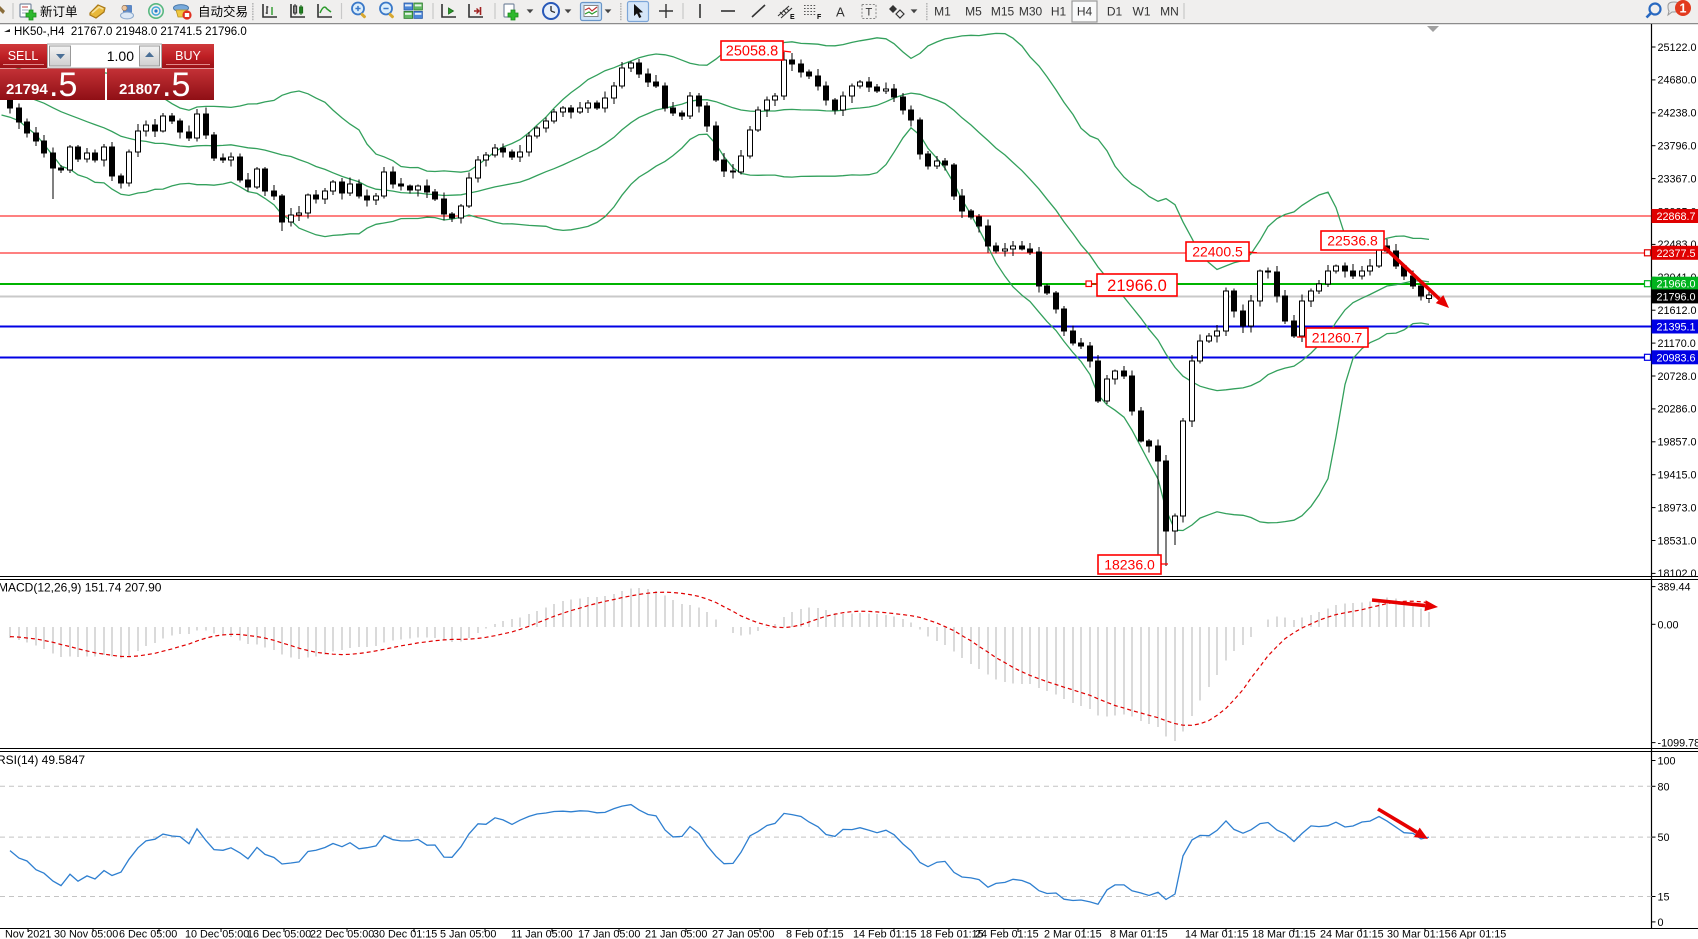  What do you see at coordinates (1284, 934) in the screenshot?
I see `svg-text: 18 Mar 01:15` at bounding box center [1284, 934].